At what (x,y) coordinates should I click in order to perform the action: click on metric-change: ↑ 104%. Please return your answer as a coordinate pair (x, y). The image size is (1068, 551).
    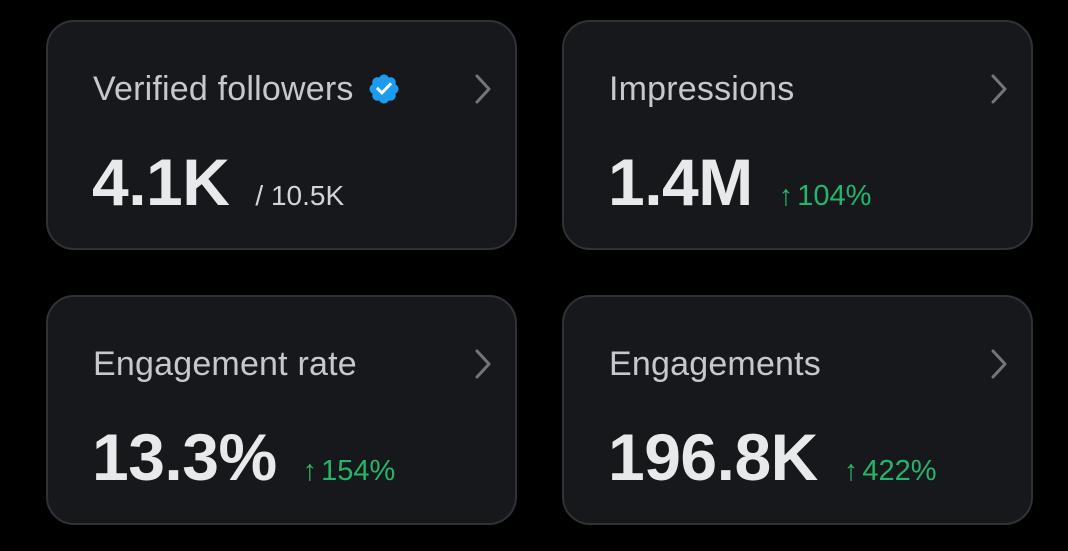
    Looking at the image, I should click on (825, 196).